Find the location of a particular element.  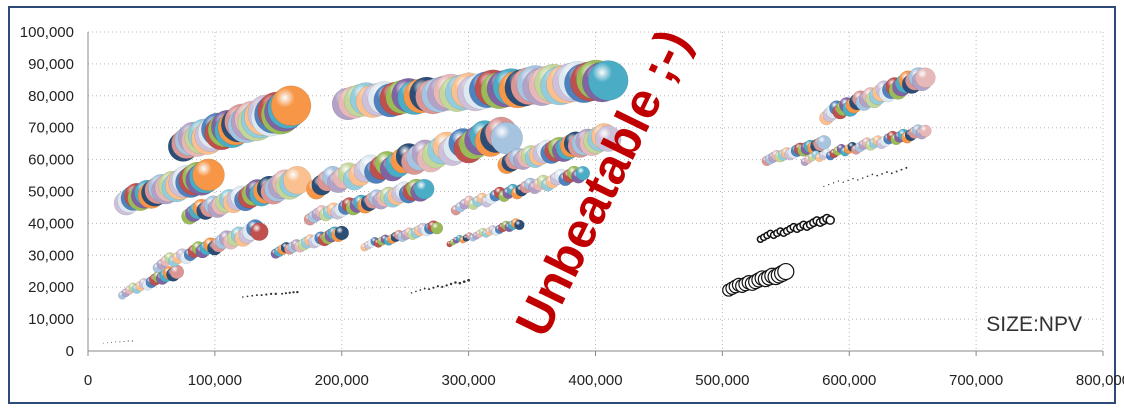

bubble-s22-p15 is located at coordinates (896, 171).